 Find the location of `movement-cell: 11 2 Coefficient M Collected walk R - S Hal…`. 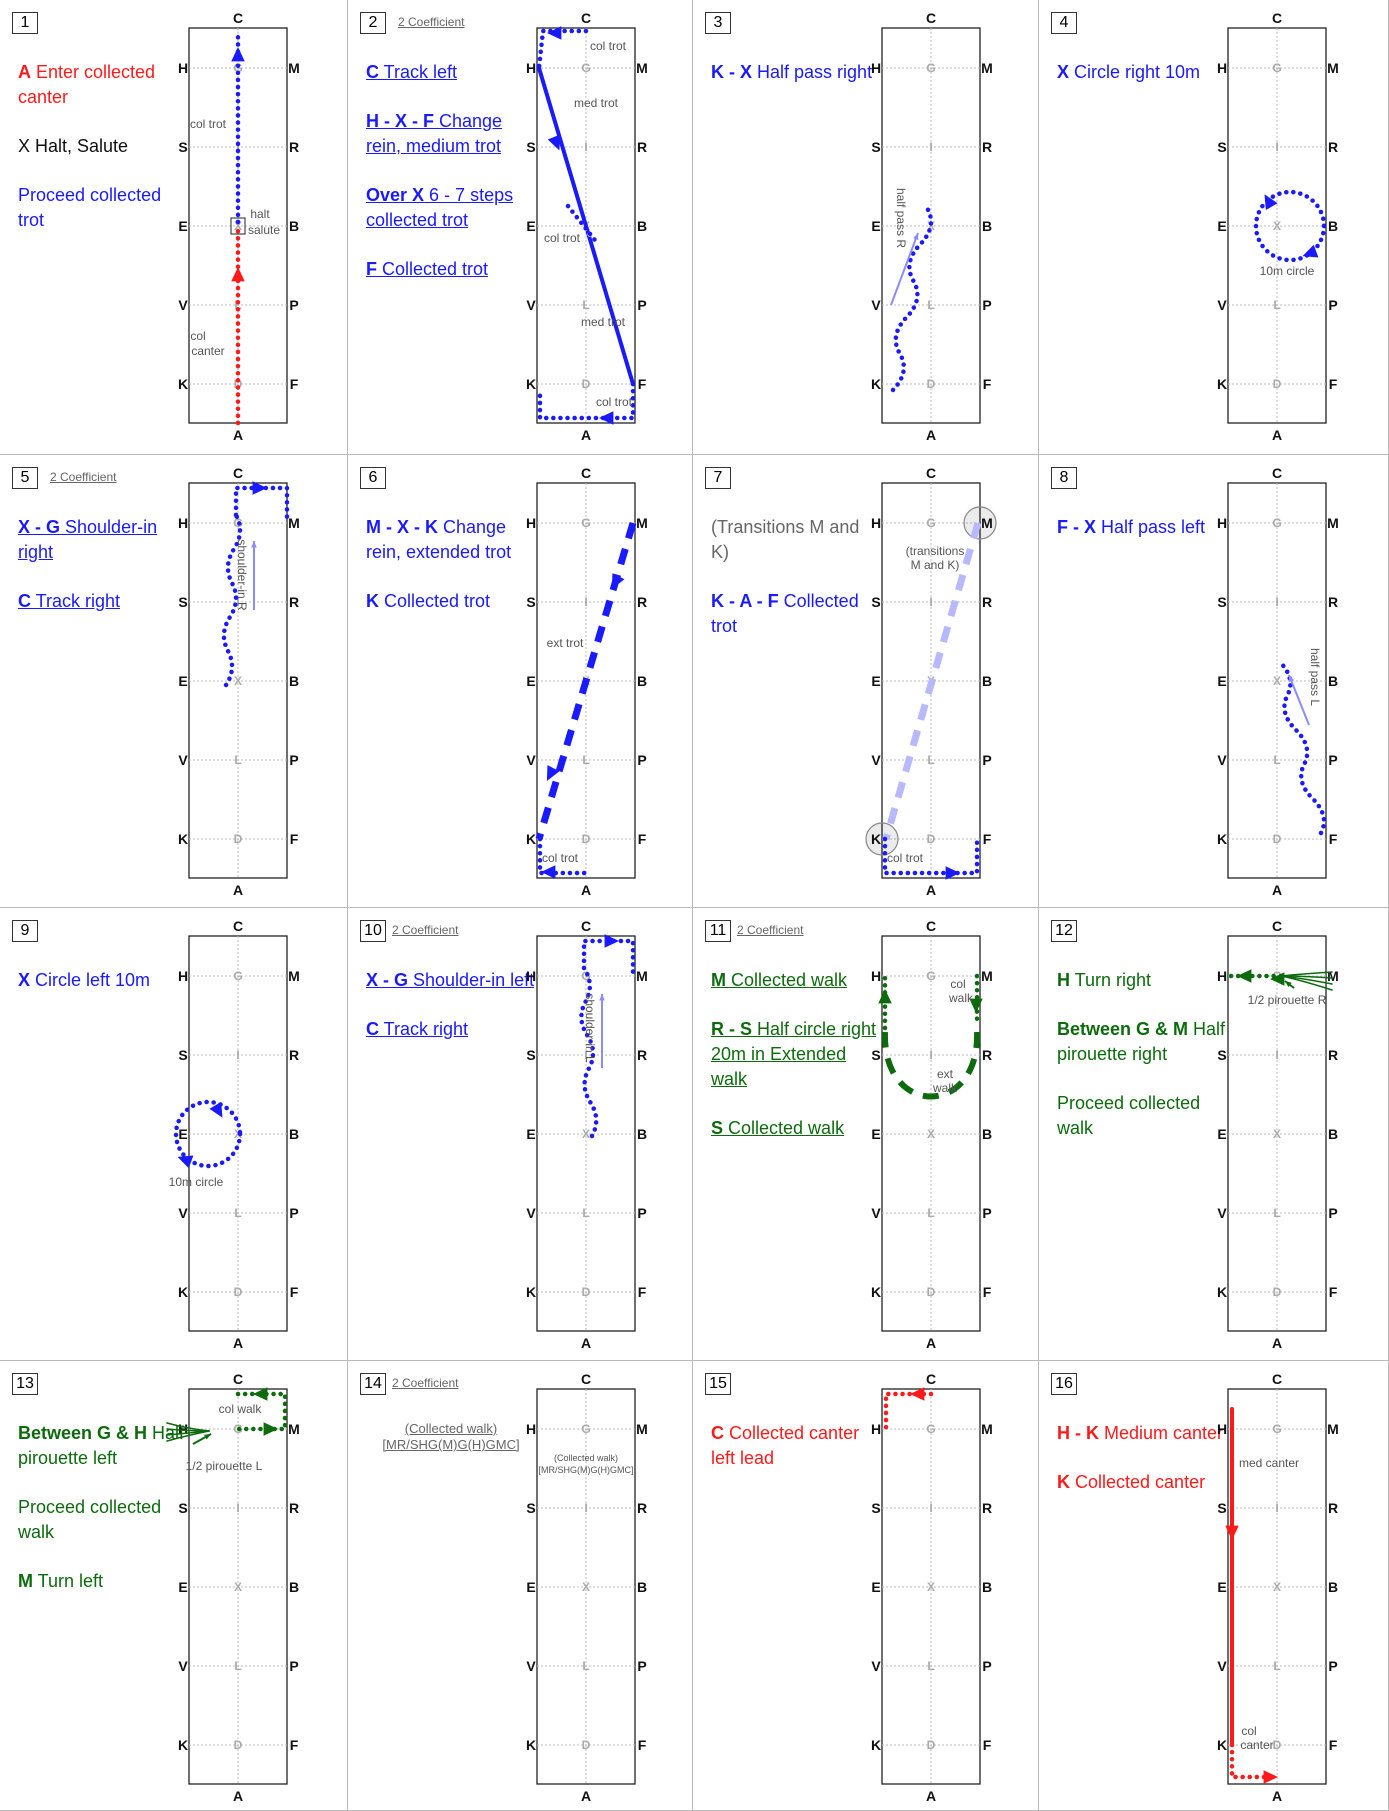

movement-cell: 11 2 Coefficient M Collected walk R - S Hal… is located at coordinates (866, 1134).